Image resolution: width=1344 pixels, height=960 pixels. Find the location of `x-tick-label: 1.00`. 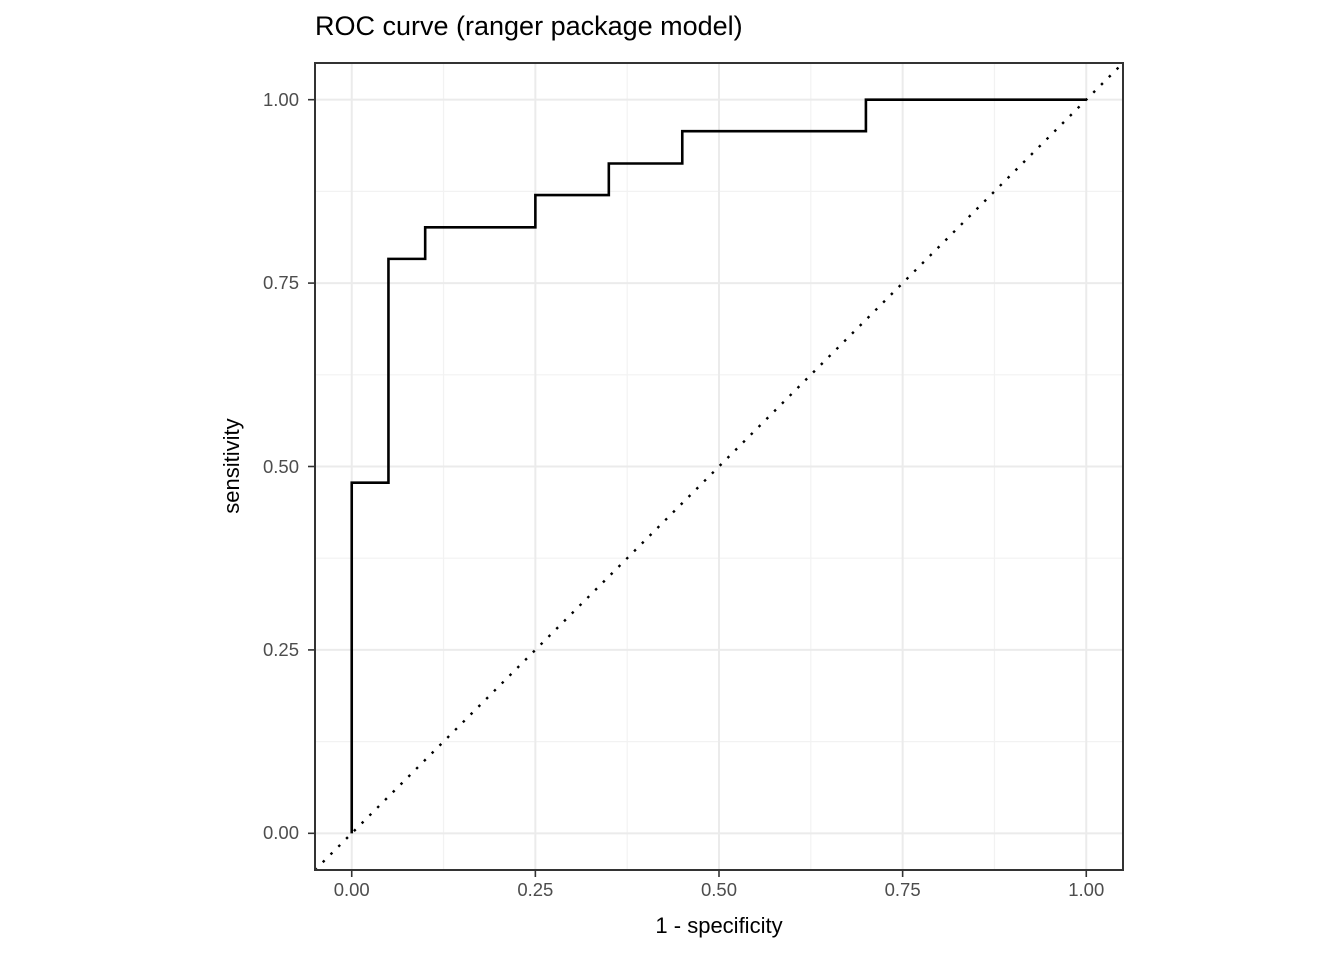

x-tick-label: 1.00 is located at coordinates (1086, 889).